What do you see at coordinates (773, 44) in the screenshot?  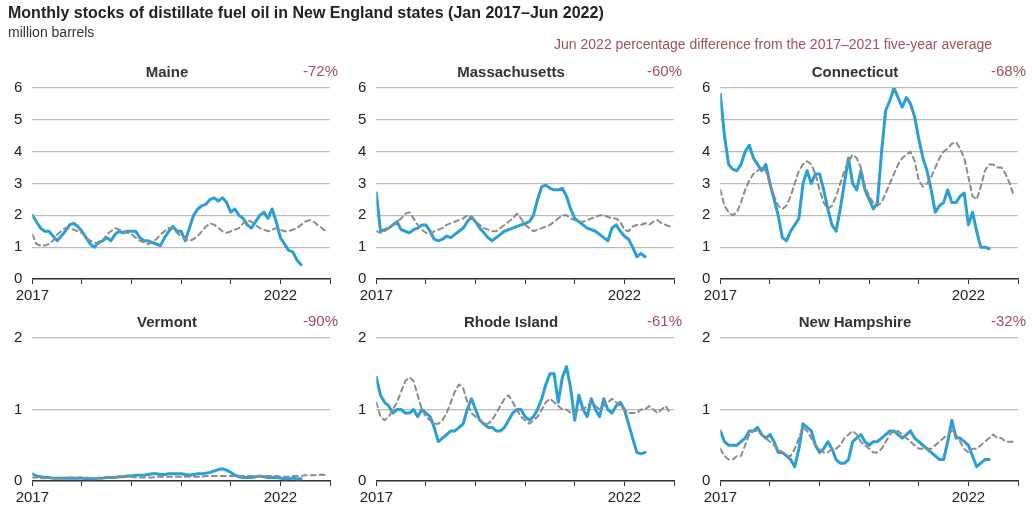 I see `text: Jun 2022 percentage difference from the 2017–2021 five-year average` at bounding box center [773, 44].